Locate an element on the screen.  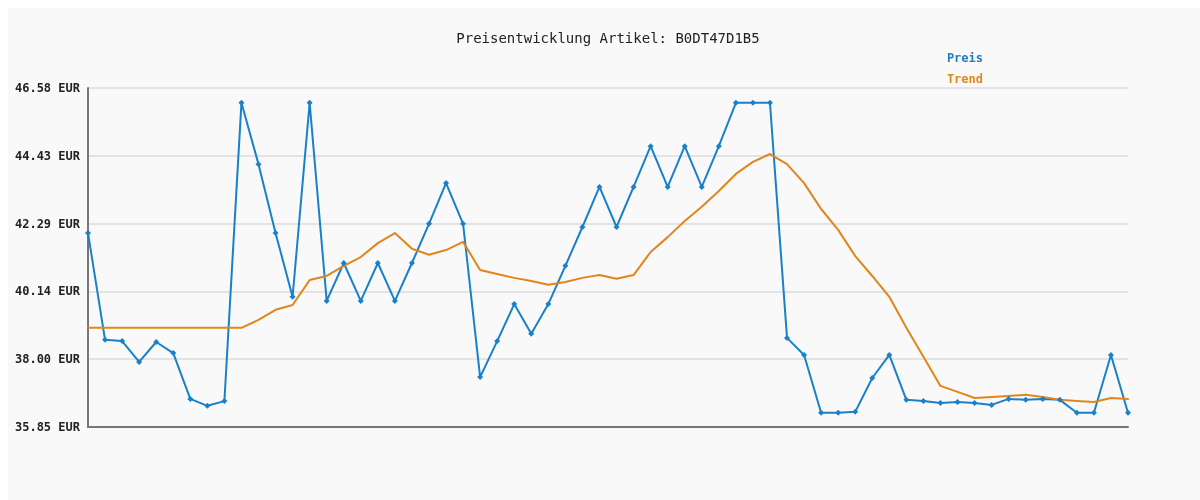
y-tick-label: 42.29 EUR is located at coordinates (47, 223).